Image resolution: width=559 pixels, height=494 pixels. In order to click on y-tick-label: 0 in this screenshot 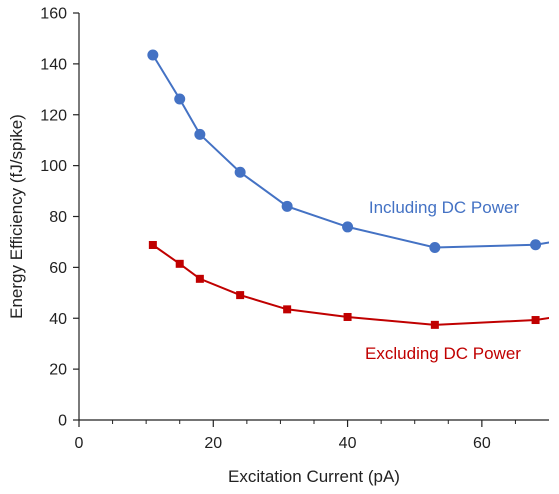, I will do `click(62, 421)`.